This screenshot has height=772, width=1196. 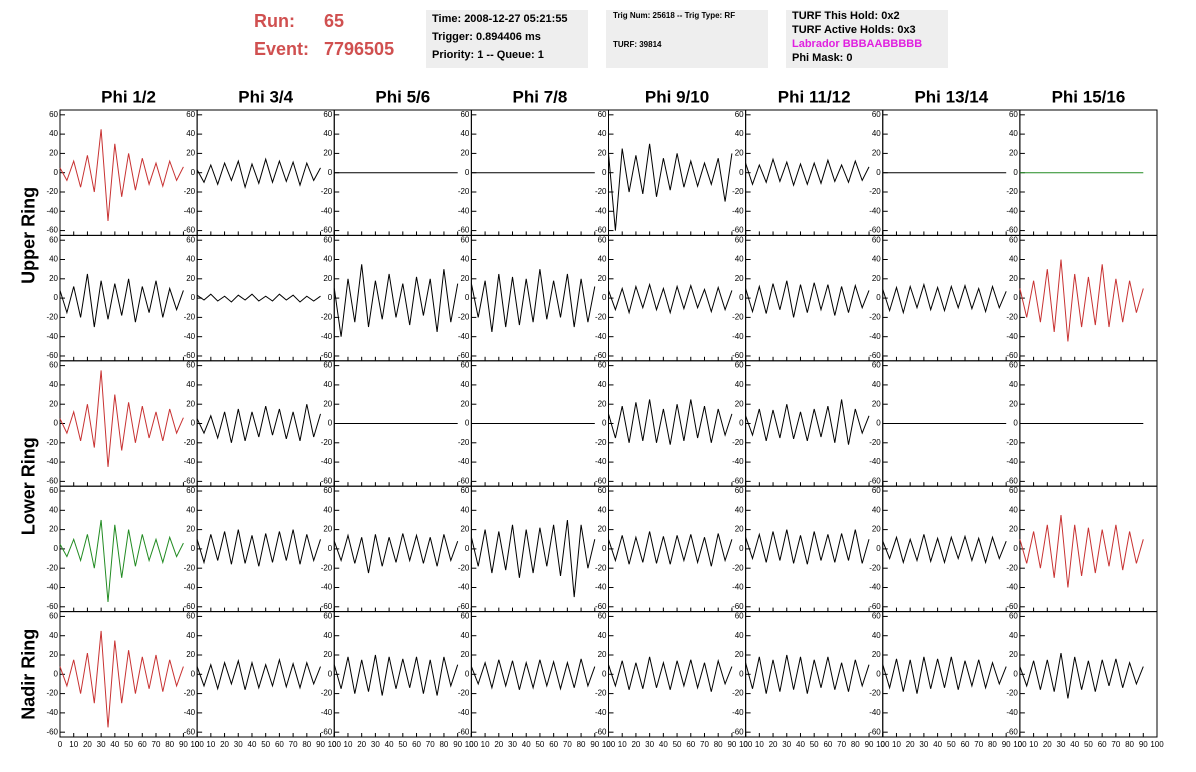 I want to click on x-tick-label: 60, so click(x=827, y=744).